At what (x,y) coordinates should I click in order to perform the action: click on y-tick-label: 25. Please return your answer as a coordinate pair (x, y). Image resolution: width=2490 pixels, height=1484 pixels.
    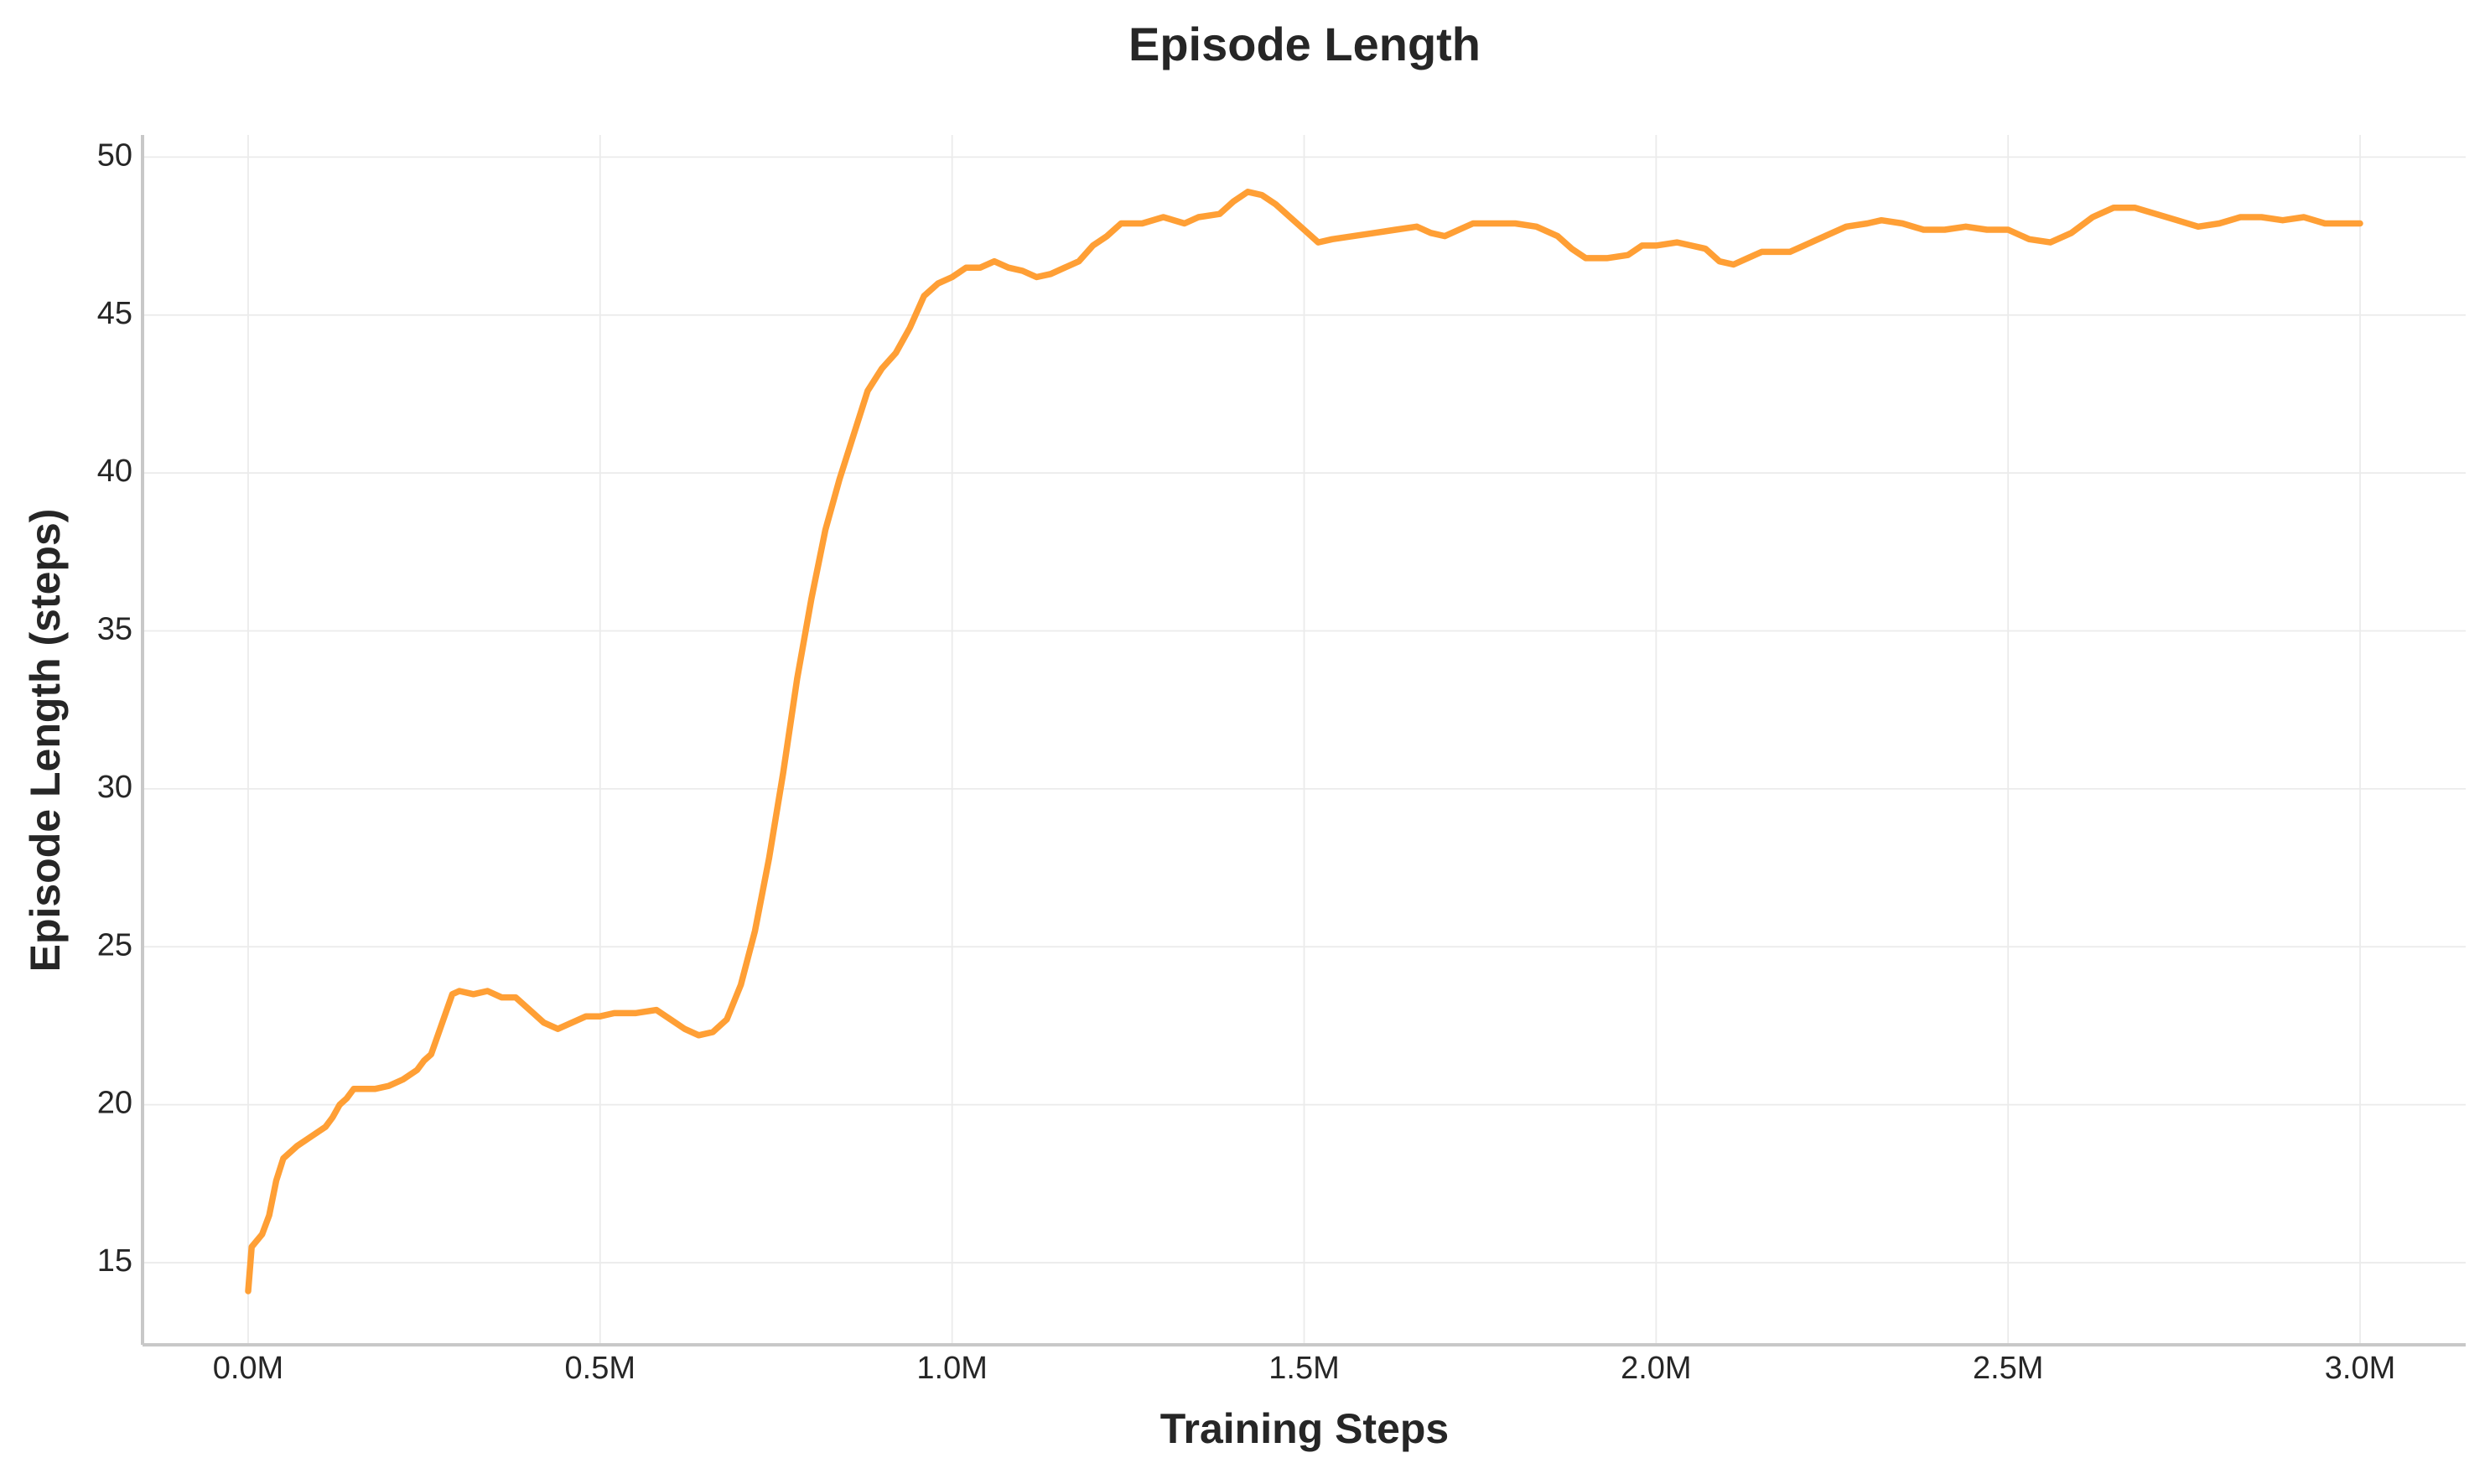
    Looking at the image, I should click on (114, 945).